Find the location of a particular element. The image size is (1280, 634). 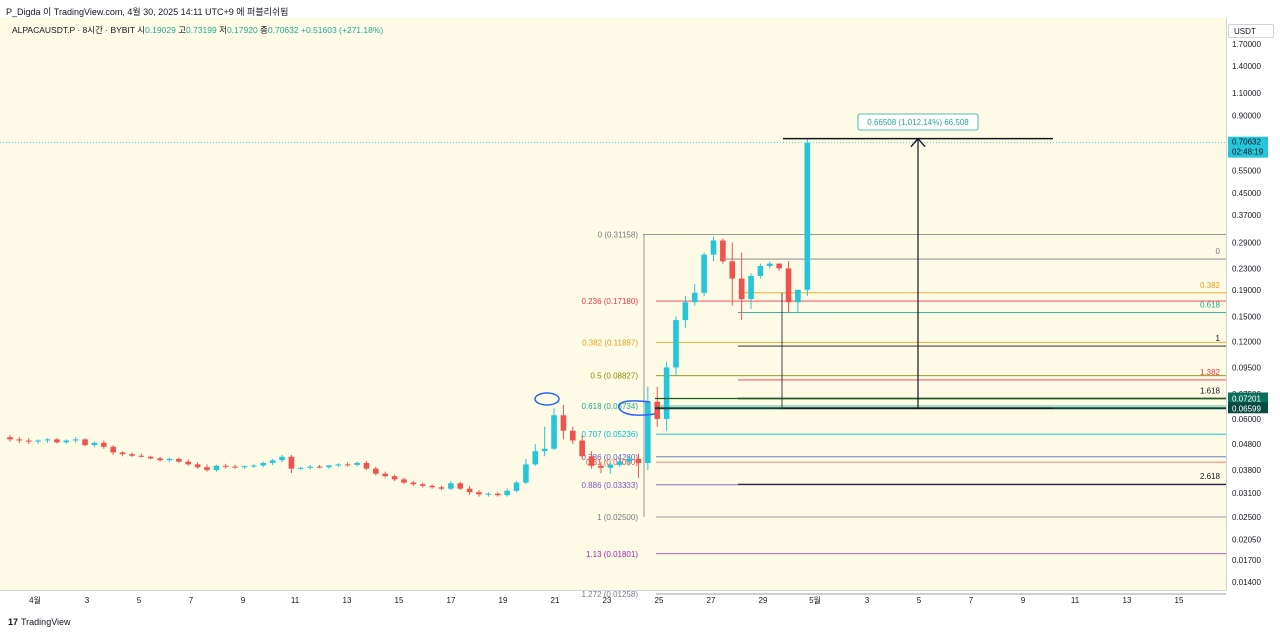

fib-extension-label: 1.382 is located at coordinates (1210, 372).